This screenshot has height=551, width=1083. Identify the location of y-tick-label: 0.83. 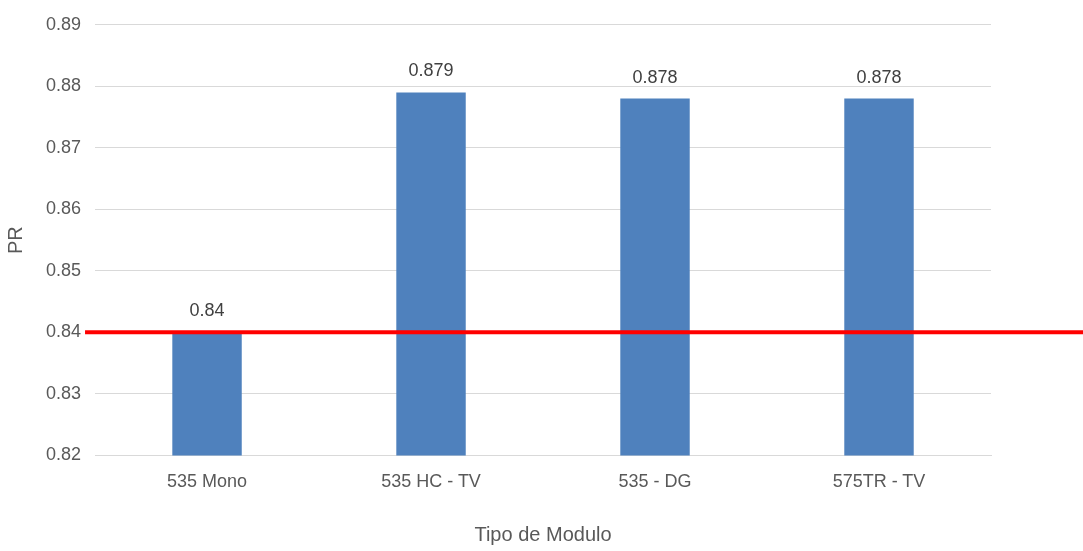
(63, 392).